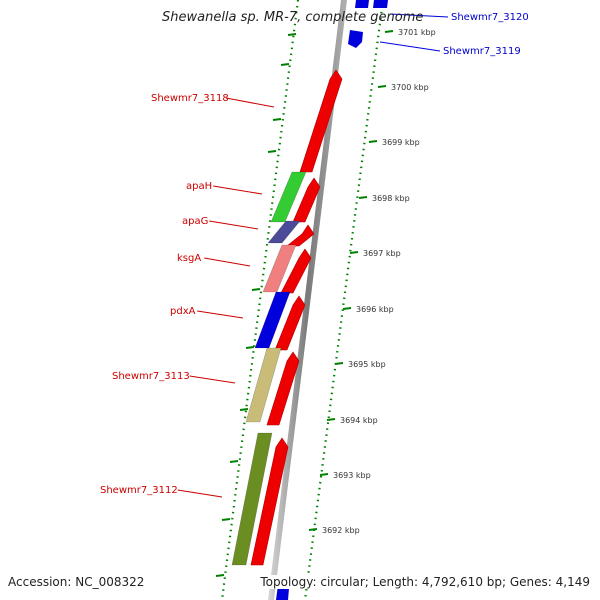 This screenshot has height=600, width=600. I want to click on accession-text: Accession: NC_008322, so click(76, 582).